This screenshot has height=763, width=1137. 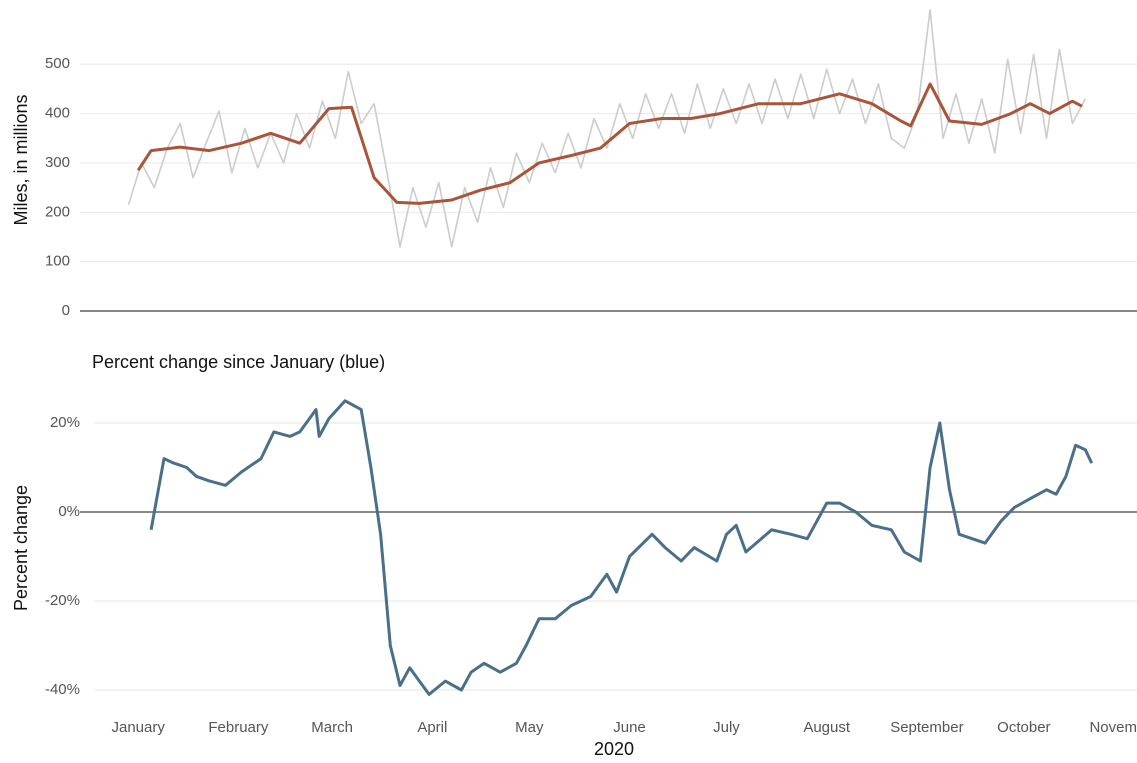 What do you see at coordinates (138, 727) in the screenshot?
I see `x-tick-label: January` at bounding box center [138, 727].